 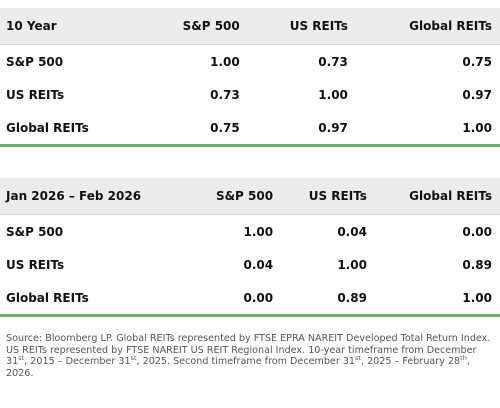 I want to click on table-row: Global REITs 0.00 0.89 1.00, so click(x=250, y=299).